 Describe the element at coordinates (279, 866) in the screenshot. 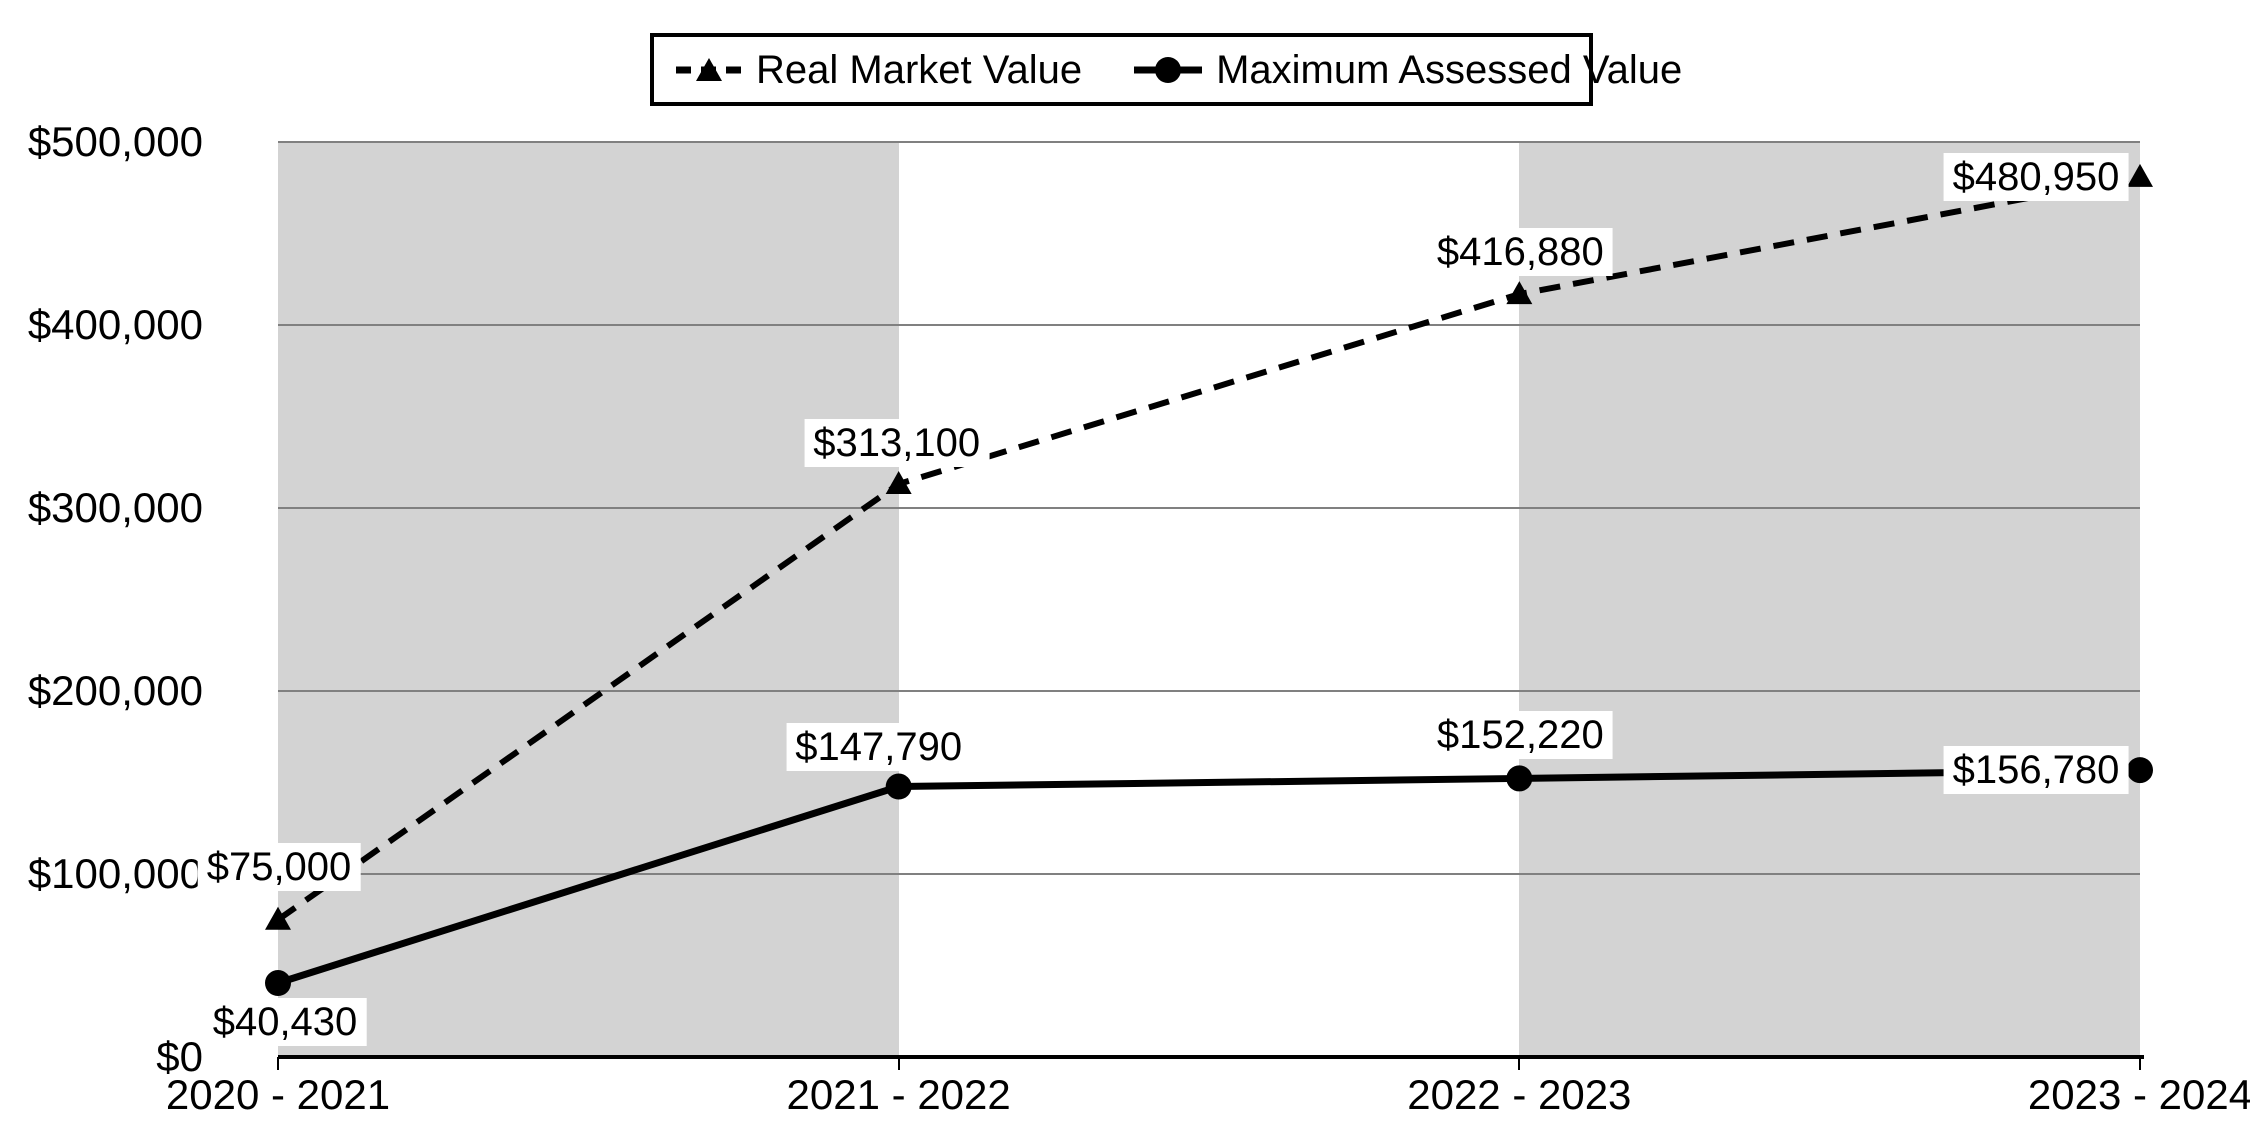

I see `data-point-label: $75,000` at that location.